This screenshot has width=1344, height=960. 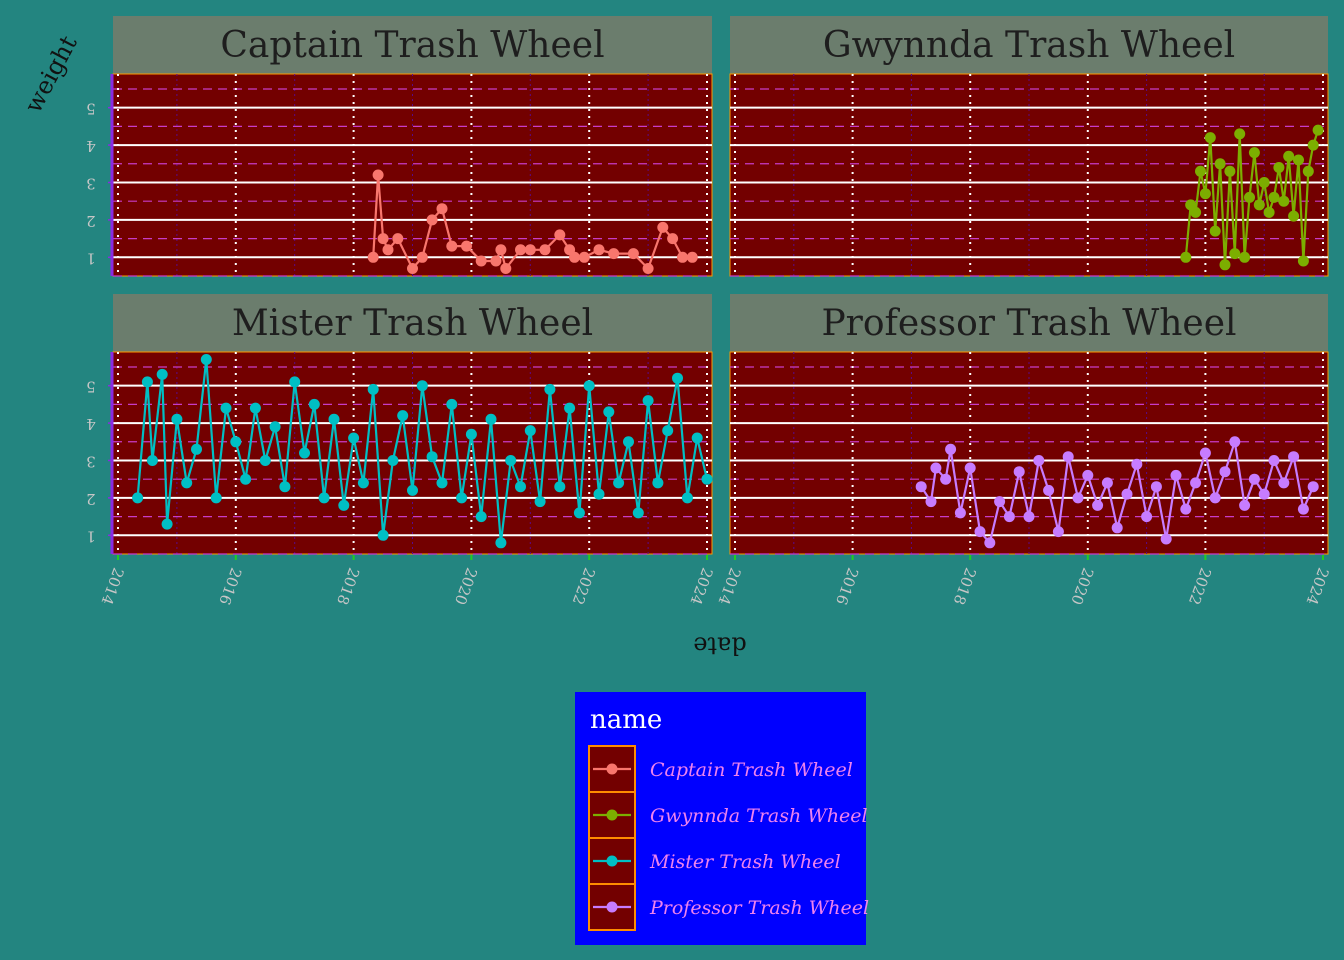 What do you see at coordinates (91, 536) in the screenshot?
I see `y-tick-label: 1` at bounding box center [91, 536].